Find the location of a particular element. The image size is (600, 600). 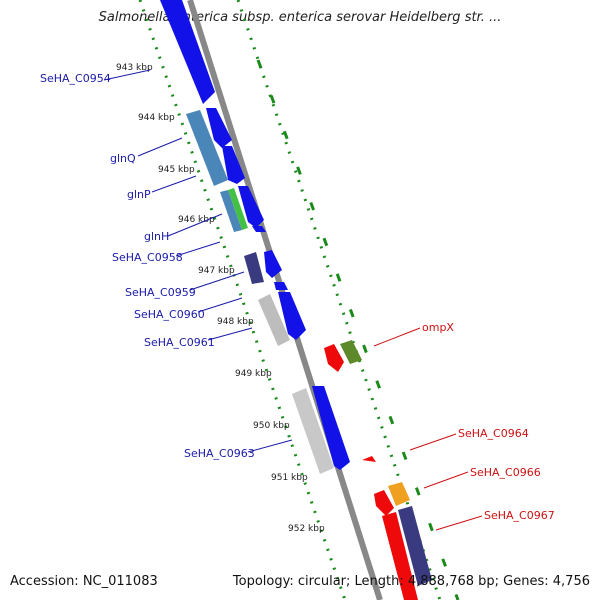

gene-glnP-block is located at coordinates (231, 211).